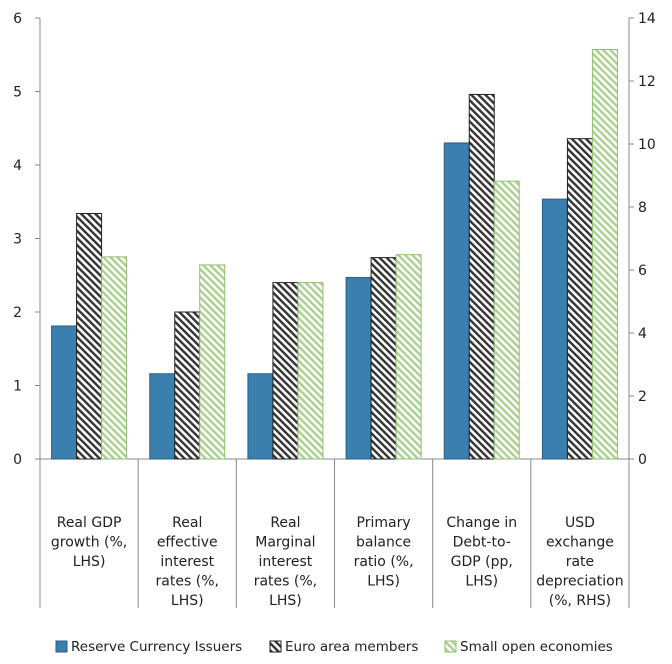 This screenshot has width=672, height=664. I want to click on right-tick-label: 6, so click(642, 271).